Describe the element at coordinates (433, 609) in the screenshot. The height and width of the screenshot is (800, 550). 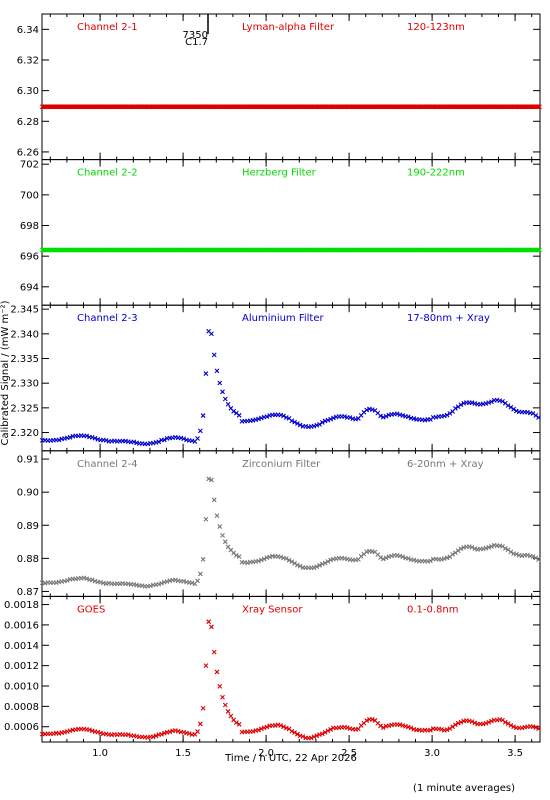
I see `band-label: 0.1-0.8nm` at that location.